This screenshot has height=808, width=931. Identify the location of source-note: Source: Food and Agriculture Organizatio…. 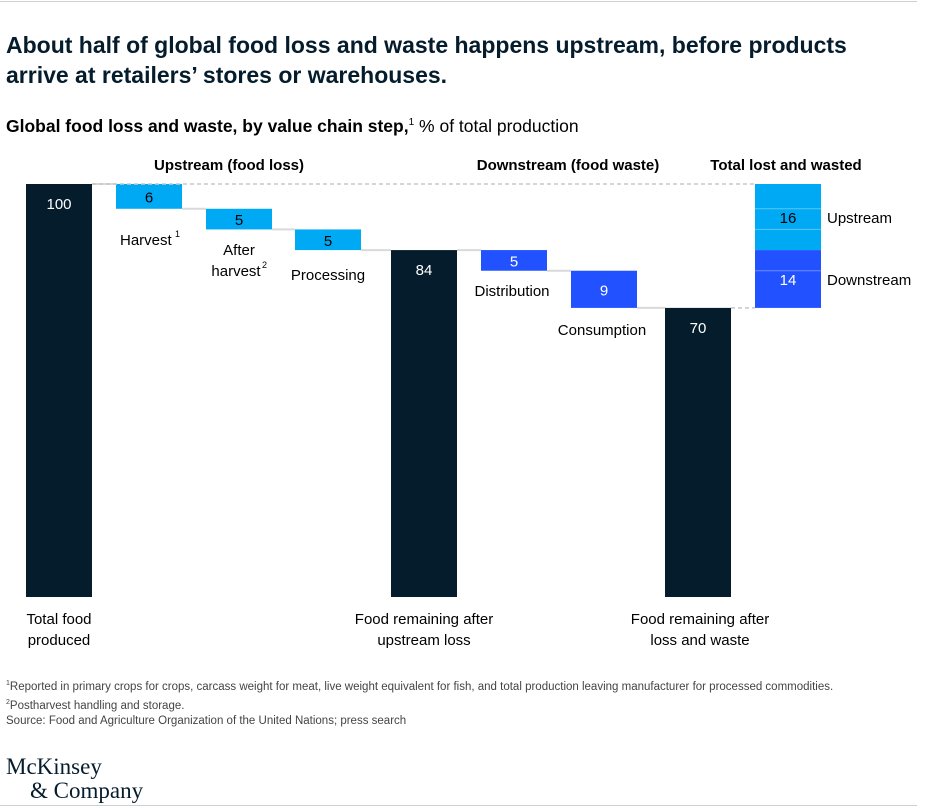
(206, 720).